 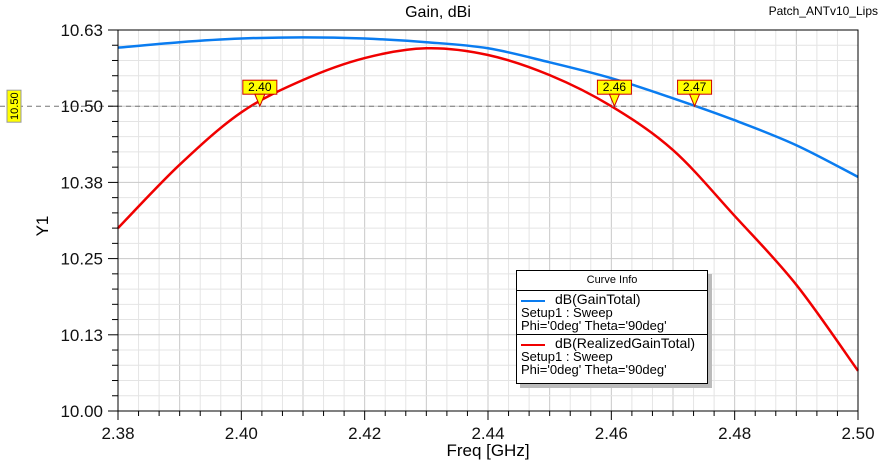 What do you see at coordinates (81, 106) in the screenshot?
I see `y-tick-label: 10.50` at bounding box center [81, 106].